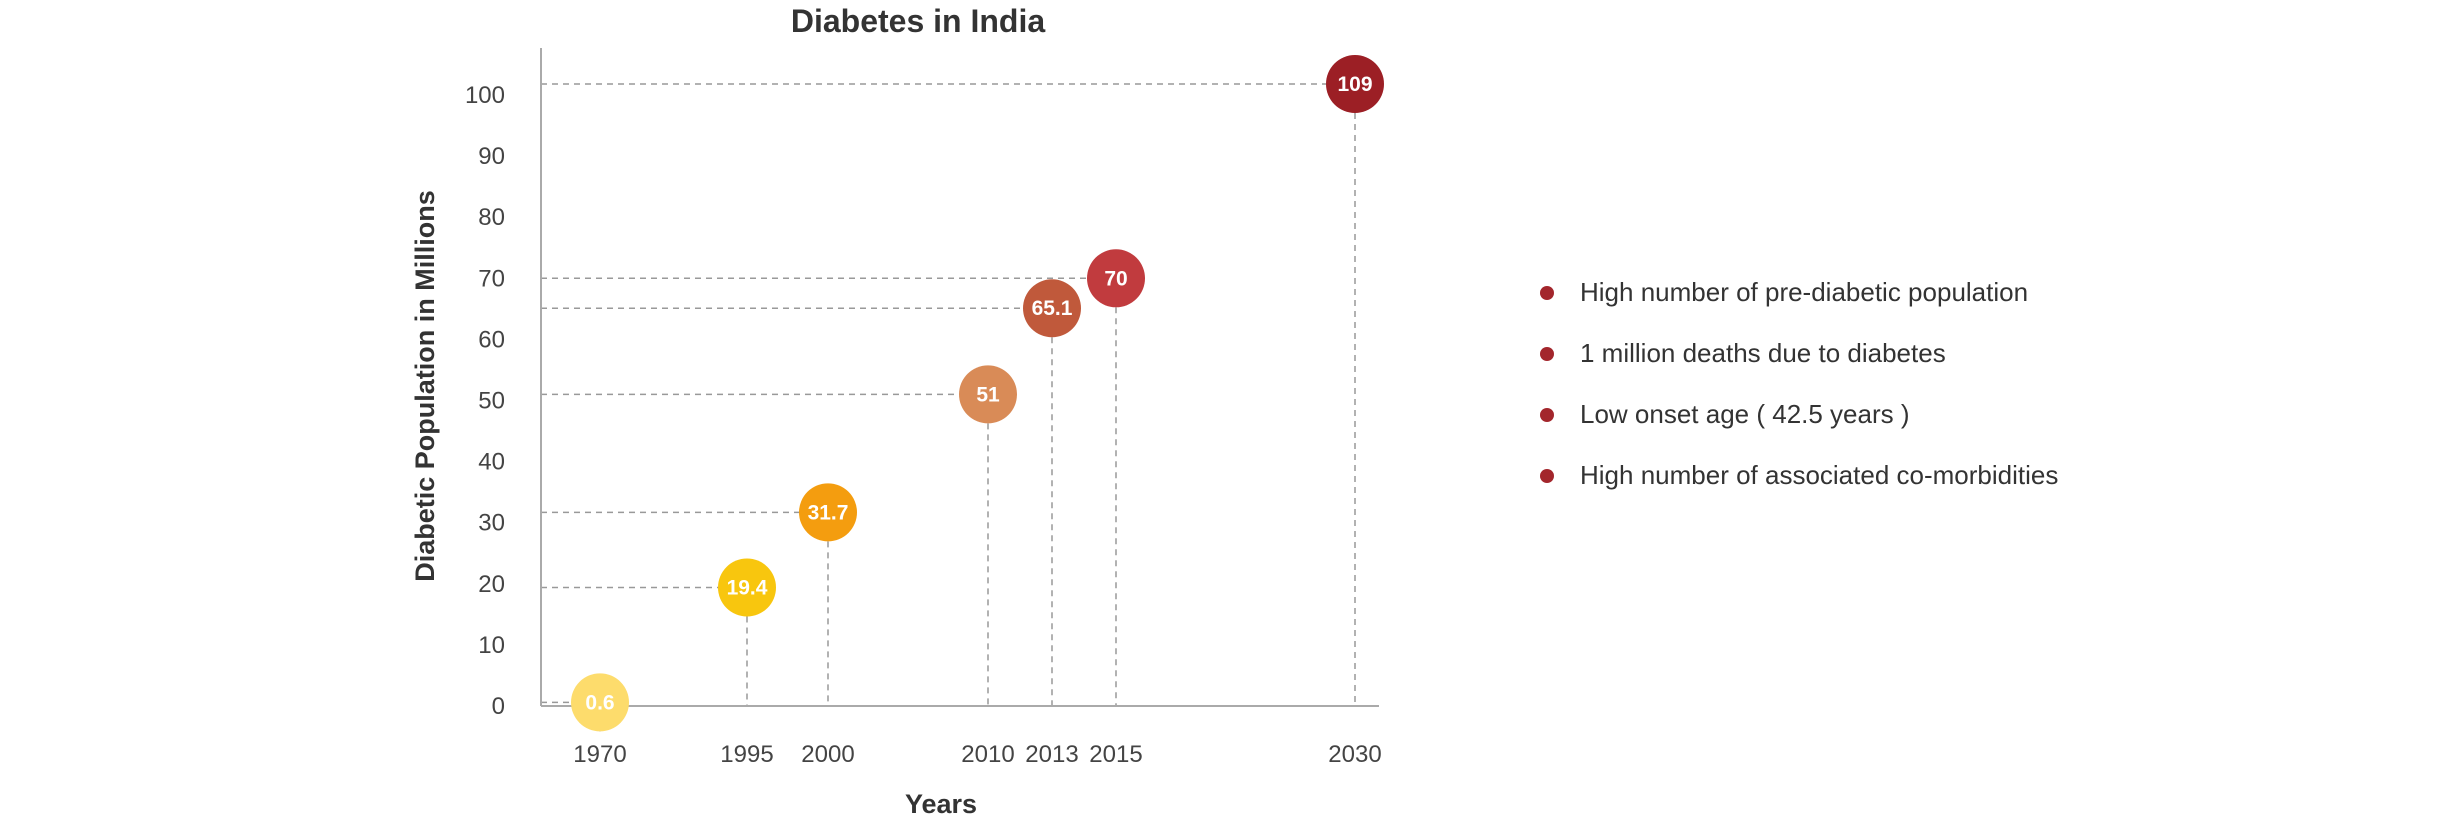  I want to click on x-tick-label: 2030, so click(1354, 754).